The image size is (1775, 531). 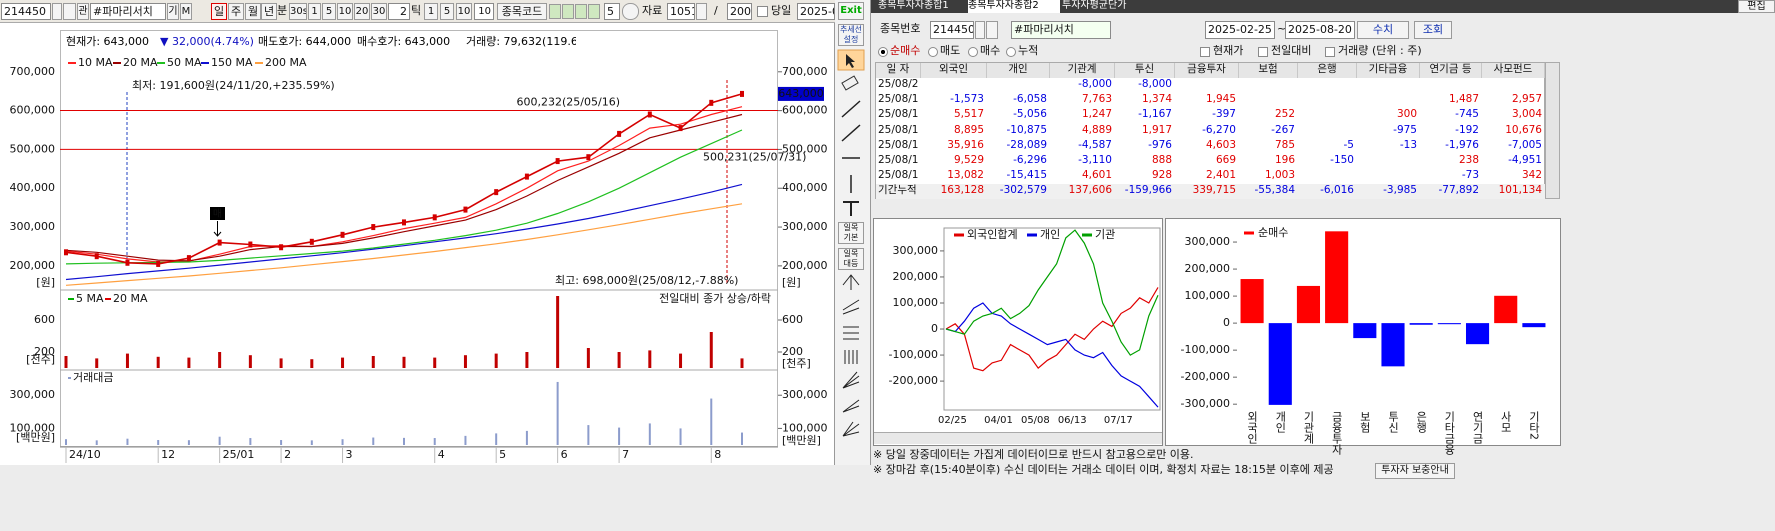 I want to click on tick-btn: 10, so click(x=464, y=11).